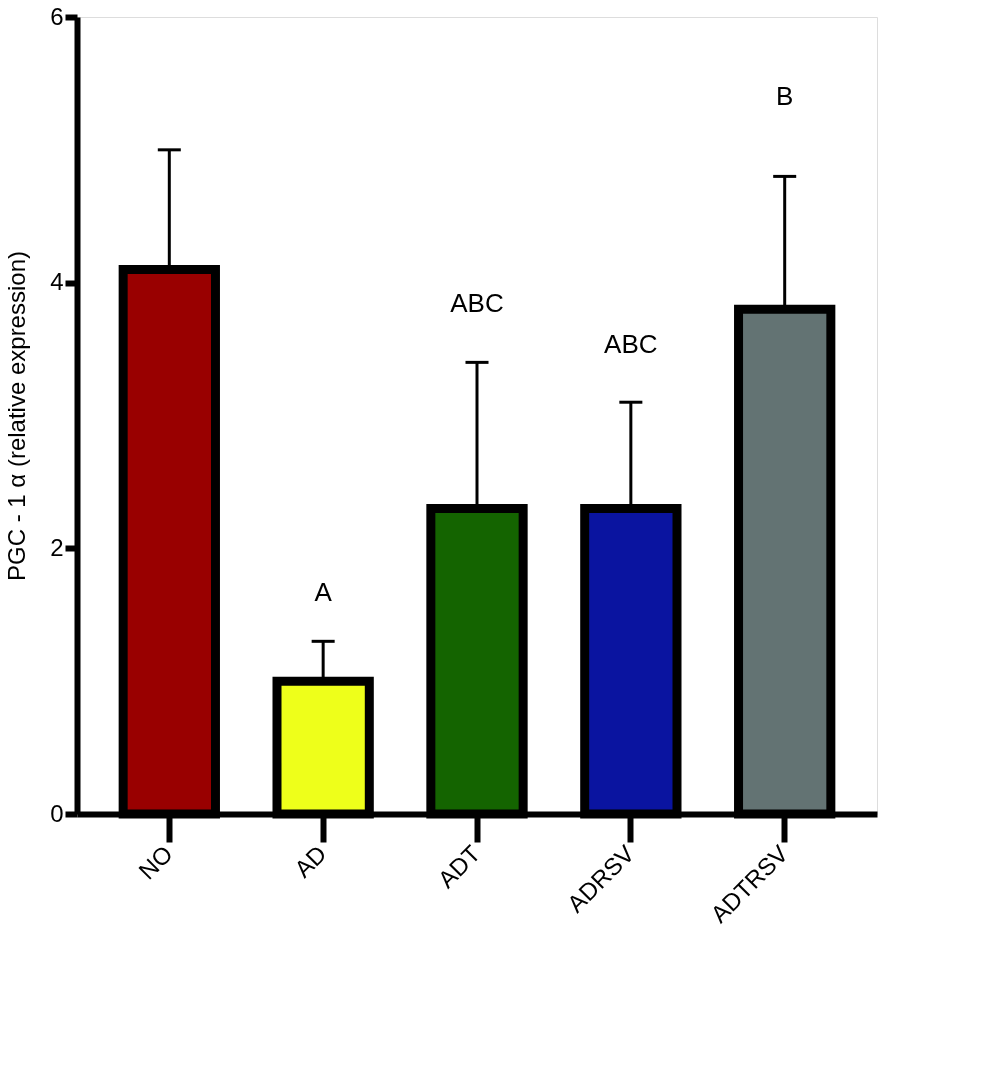 Image resolution: width=1000 pixels, height=1075 pixels. I want to click on annotation: A, so click(323, 592).